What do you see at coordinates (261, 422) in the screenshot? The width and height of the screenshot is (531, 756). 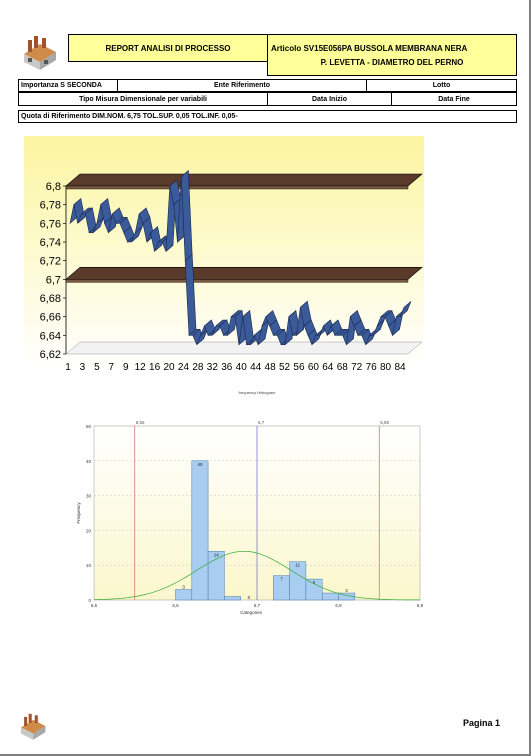 I see `spec-line-label: 6,7` at bounding box center [261, 422].